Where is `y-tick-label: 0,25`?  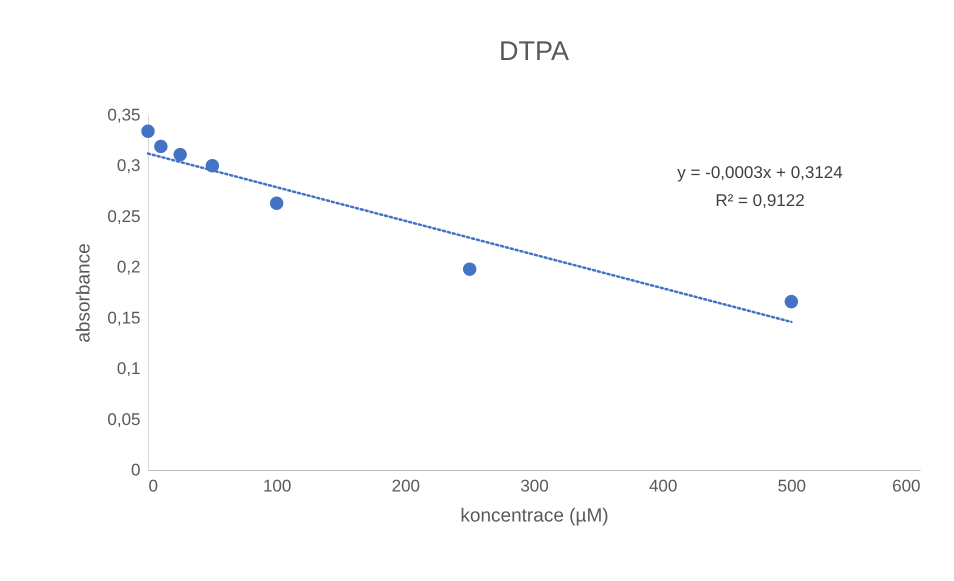
y-tick-label: 0,25 is located at coordinates (123, 216).